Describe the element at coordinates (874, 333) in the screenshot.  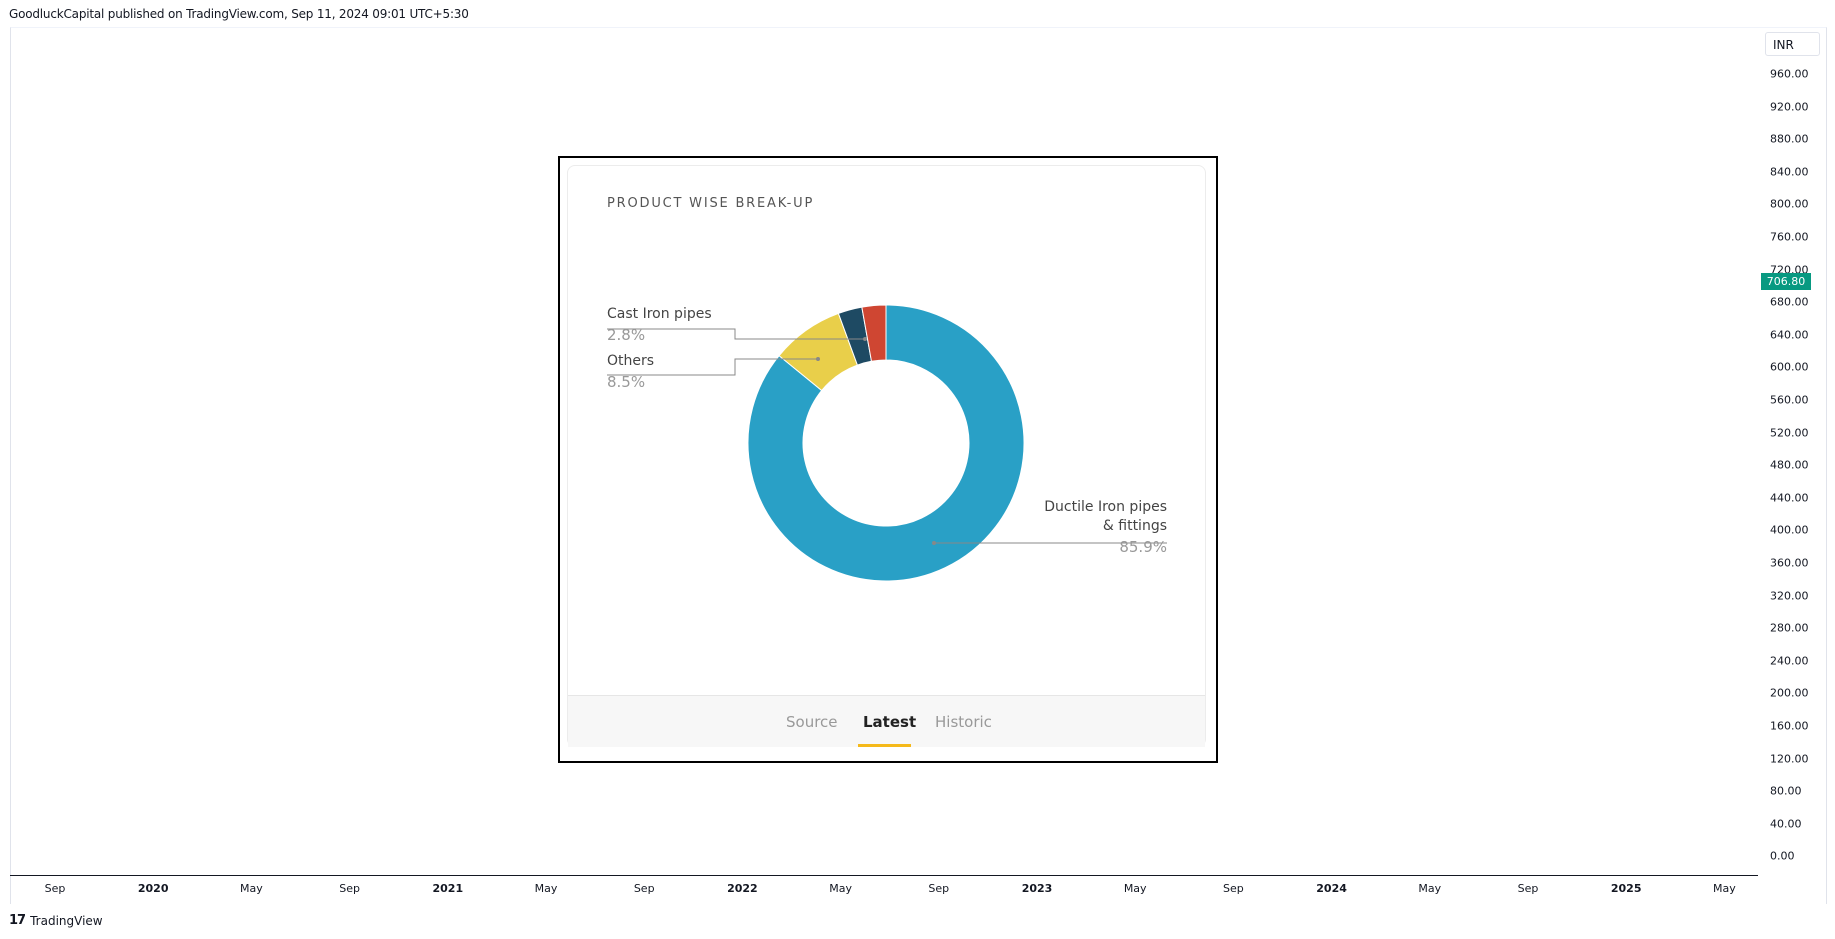
I see `slice-other-segment` at that location.